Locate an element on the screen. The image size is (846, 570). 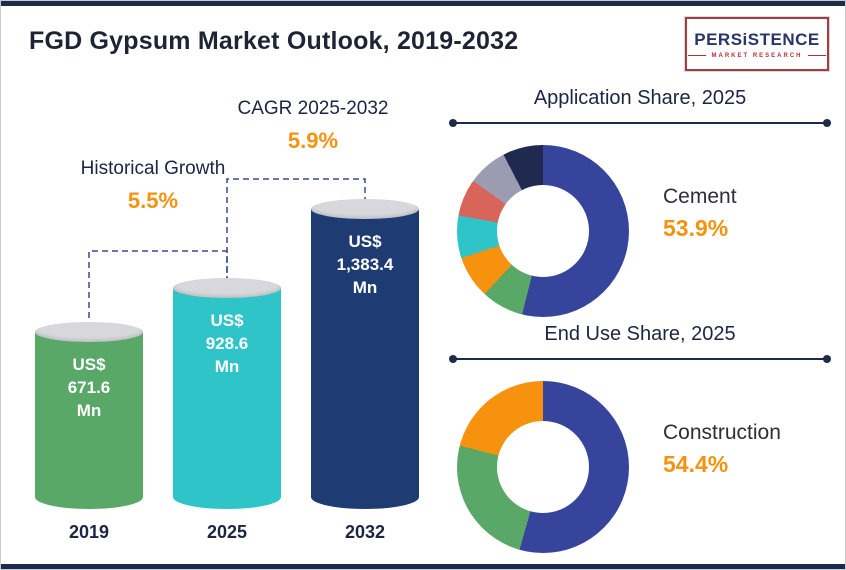
highlight-label: Cement is located at coordinates (700, 196).